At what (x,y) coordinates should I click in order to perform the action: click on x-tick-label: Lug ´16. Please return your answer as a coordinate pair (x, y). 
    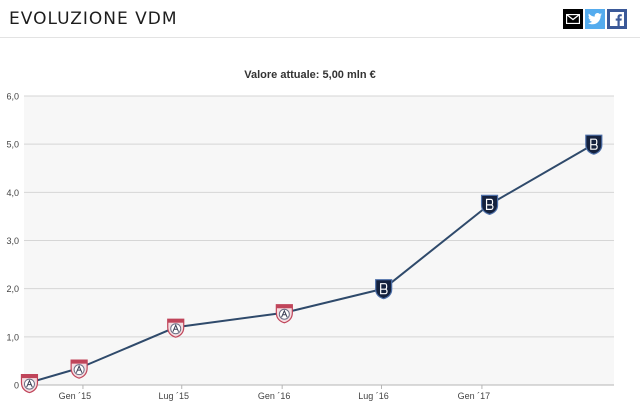
    Looking at the image, I should click on (373, 396).